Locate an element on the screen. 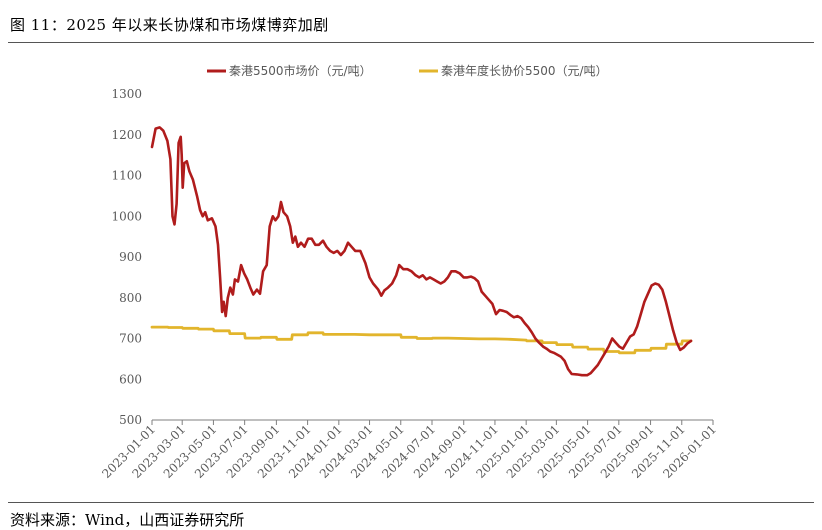  chart-legend: 秦港5500市场价（元/吨） 秦港年度长协价5500（元/吨） is located at coordinates (407, 70).